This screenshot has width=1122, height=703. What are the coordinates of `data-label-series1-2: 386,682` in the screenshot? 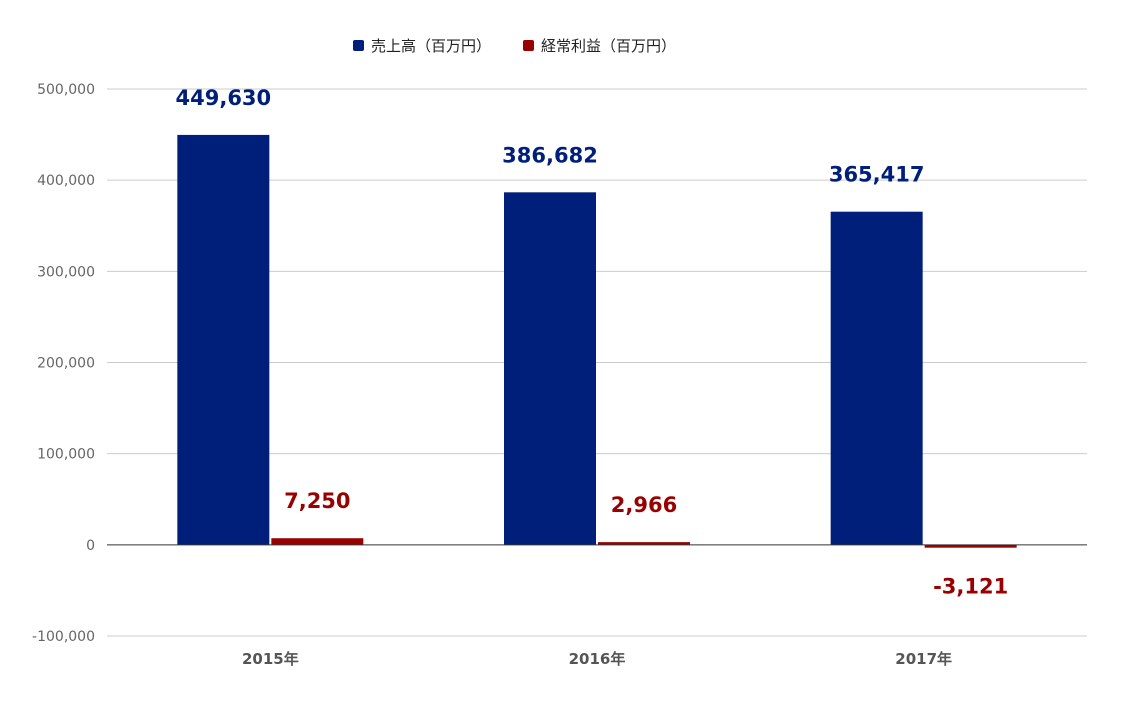 It's located at (550, 155).